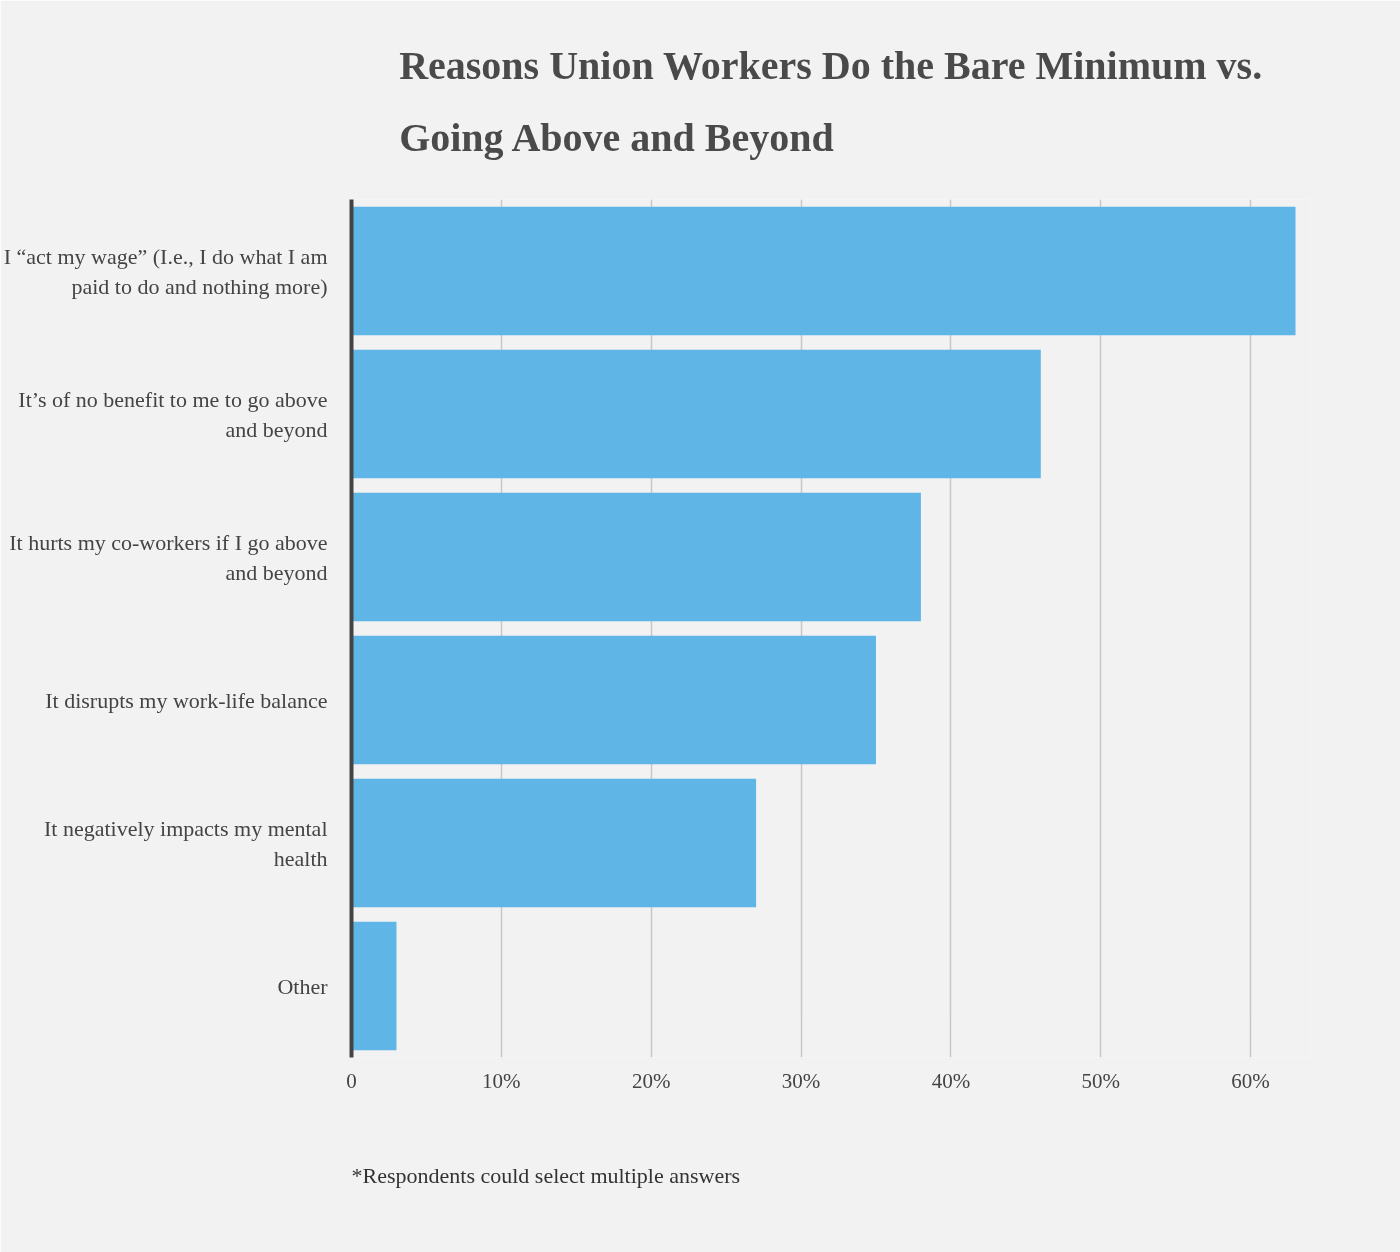 The width and height of the screenshot is (1400, 1252). What do you see at coordinates (1250, 1080) in the screenshot?
I see `x-tick-label: 60%` at bounding box center [1250, 1080].